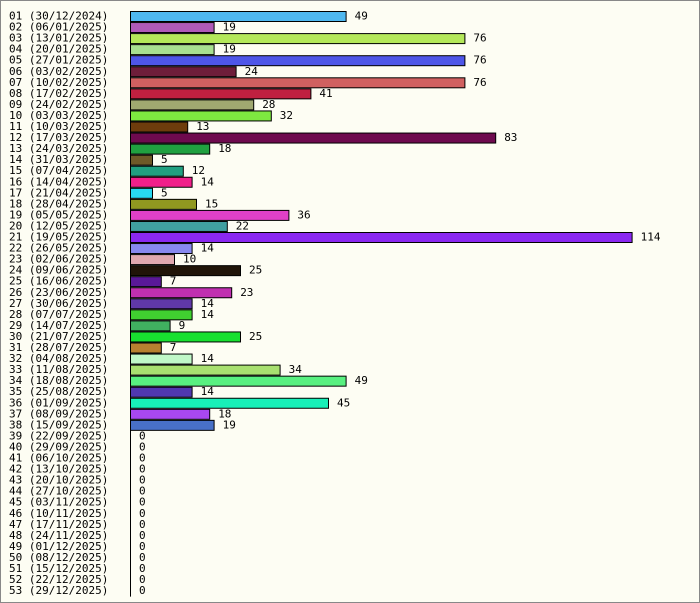  I want to click on category-label: 50 (08/12/2025), so click(58, 557).